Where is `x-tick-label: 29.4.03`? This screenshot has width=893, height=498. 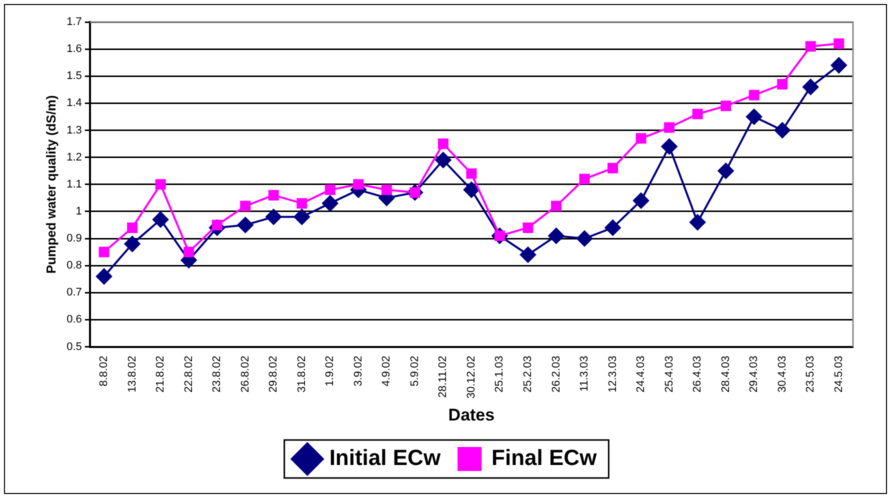
x-tick-label: 29.4.03 is located at coordinates (754, 374).